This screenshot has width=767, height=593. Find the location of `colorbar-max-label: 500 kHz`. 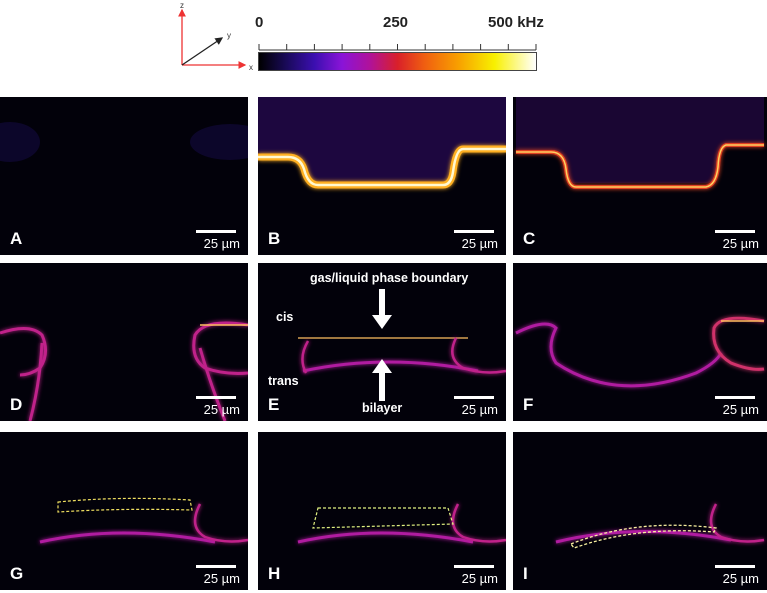

colorbar-max-label: 500 kHz is located at coordinates (516, 22).